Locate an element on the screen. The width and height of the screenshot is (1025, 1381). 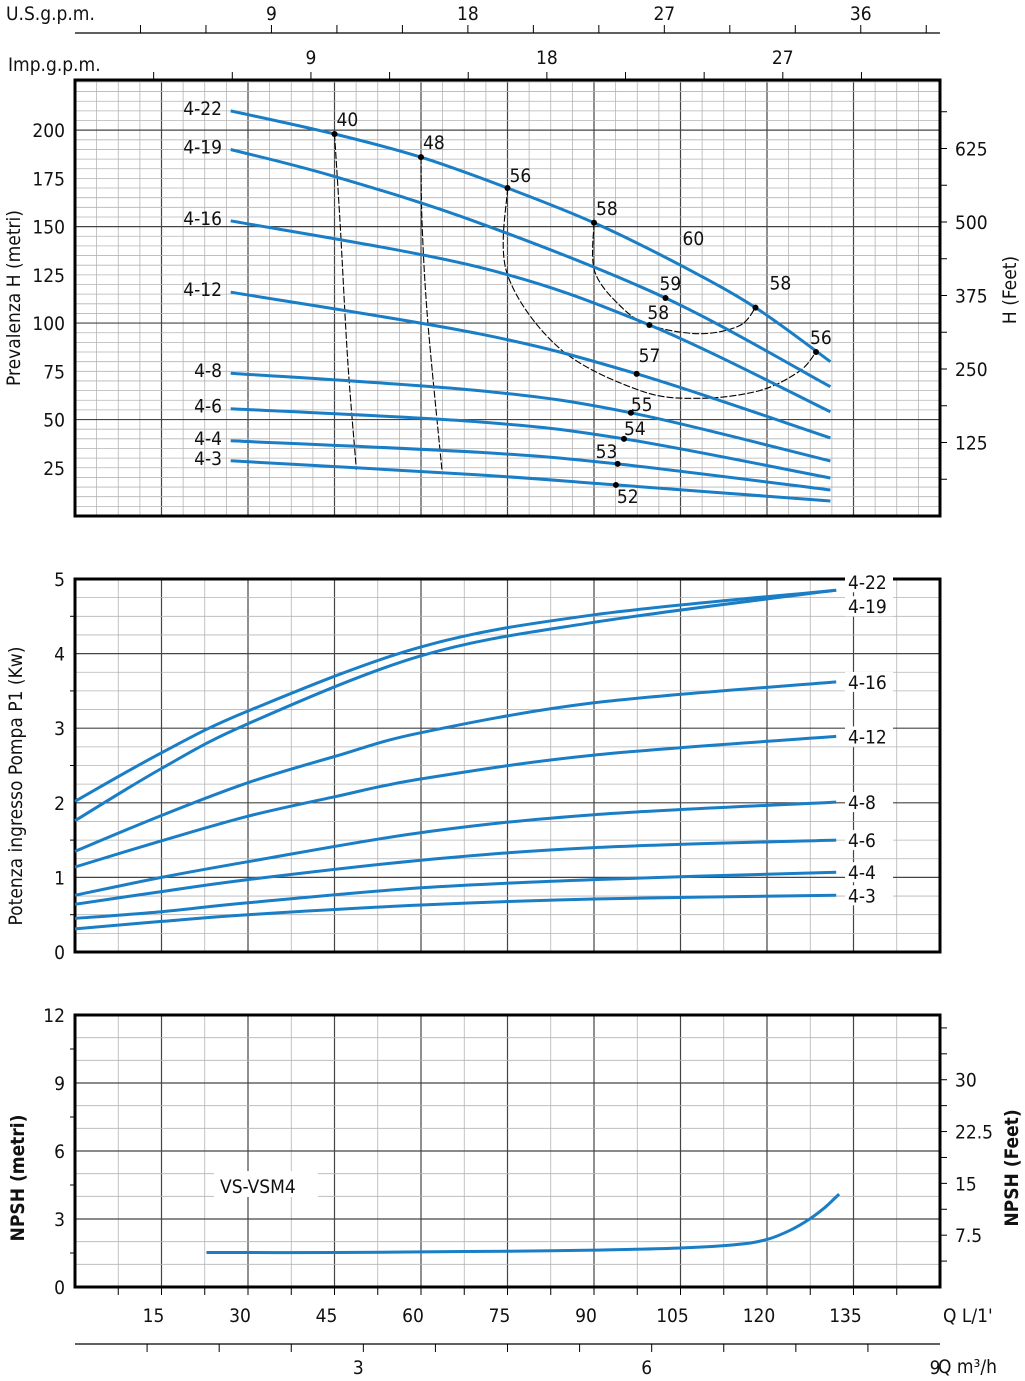
q-m3h-tick-label: 6 is located at coordinates (646, 1368).